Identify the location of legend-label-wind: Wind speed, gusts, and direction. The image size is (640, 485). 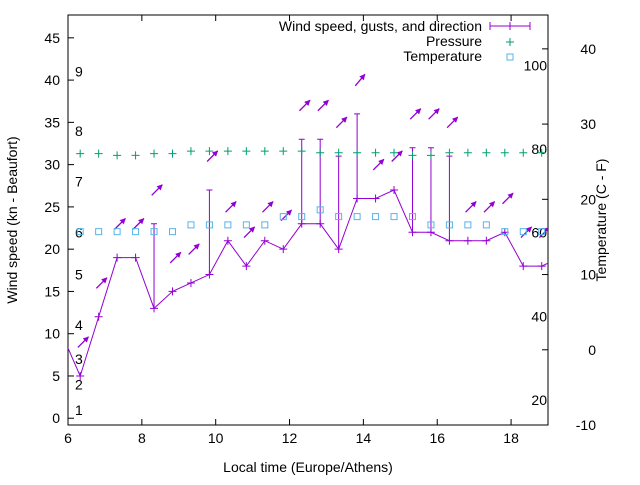
(380, 26).